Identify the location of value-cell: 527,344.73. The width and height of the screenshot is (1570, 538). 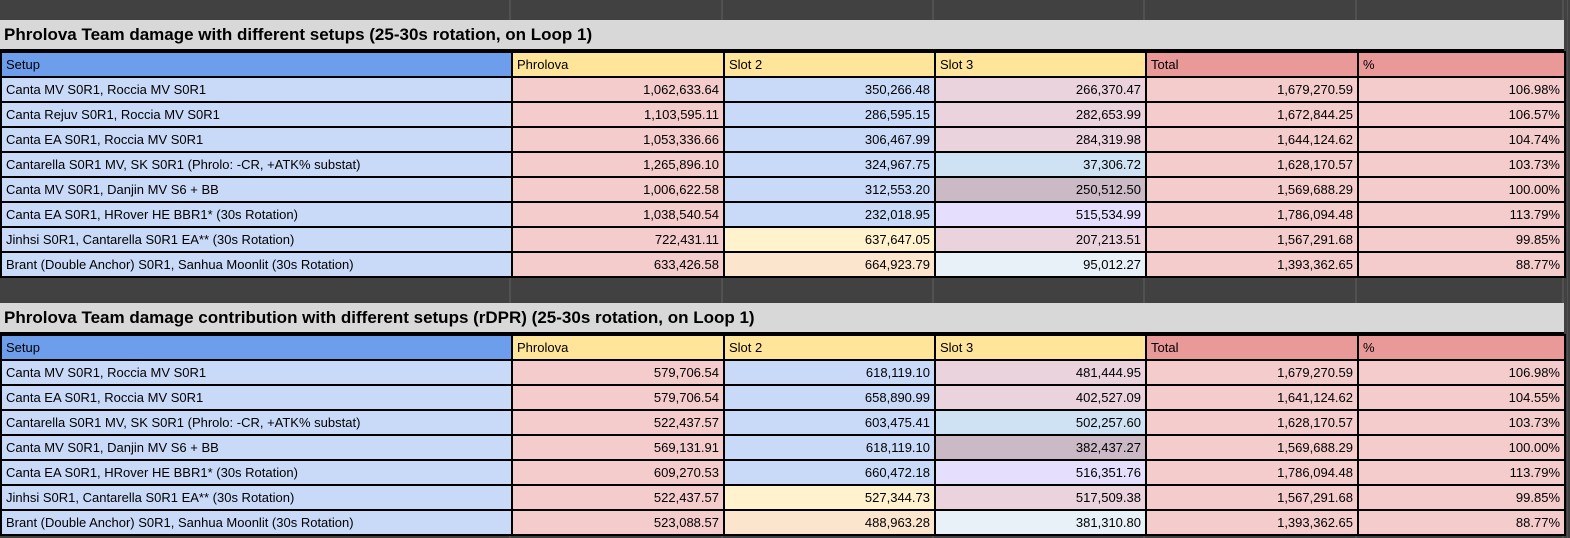
(829, 497).